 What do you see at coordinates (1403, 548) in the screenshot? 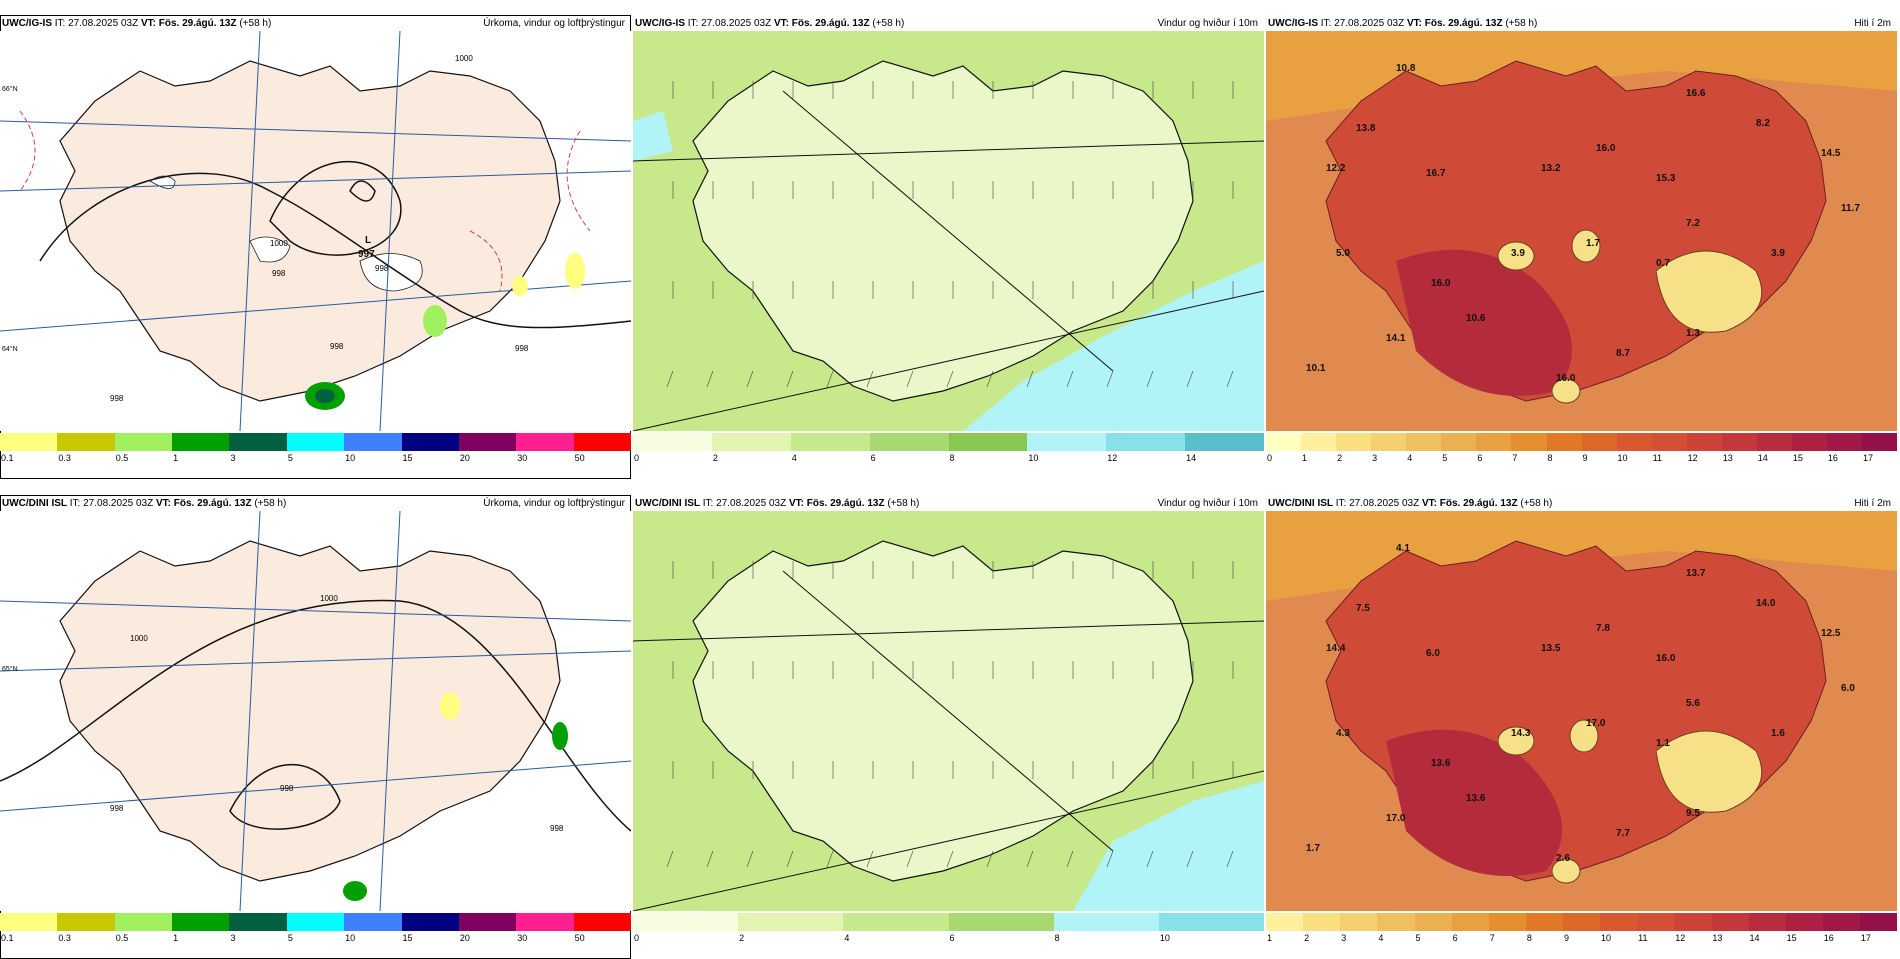
I see `temperature-label: 4.1` at bounding box center [1403, 548].